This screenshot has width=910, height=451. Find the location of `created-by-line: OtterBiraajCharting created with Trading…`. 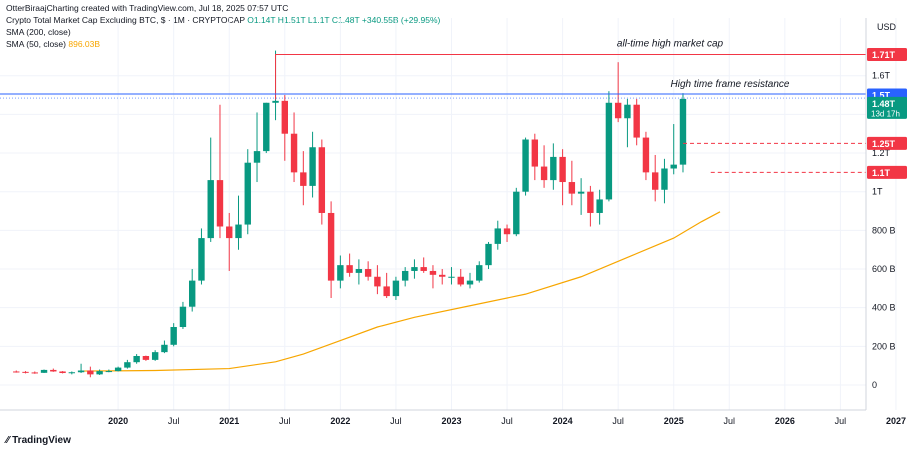

created-by-line: OtterBiraajCharting created with Trading… is located at coordinates (147, 8).